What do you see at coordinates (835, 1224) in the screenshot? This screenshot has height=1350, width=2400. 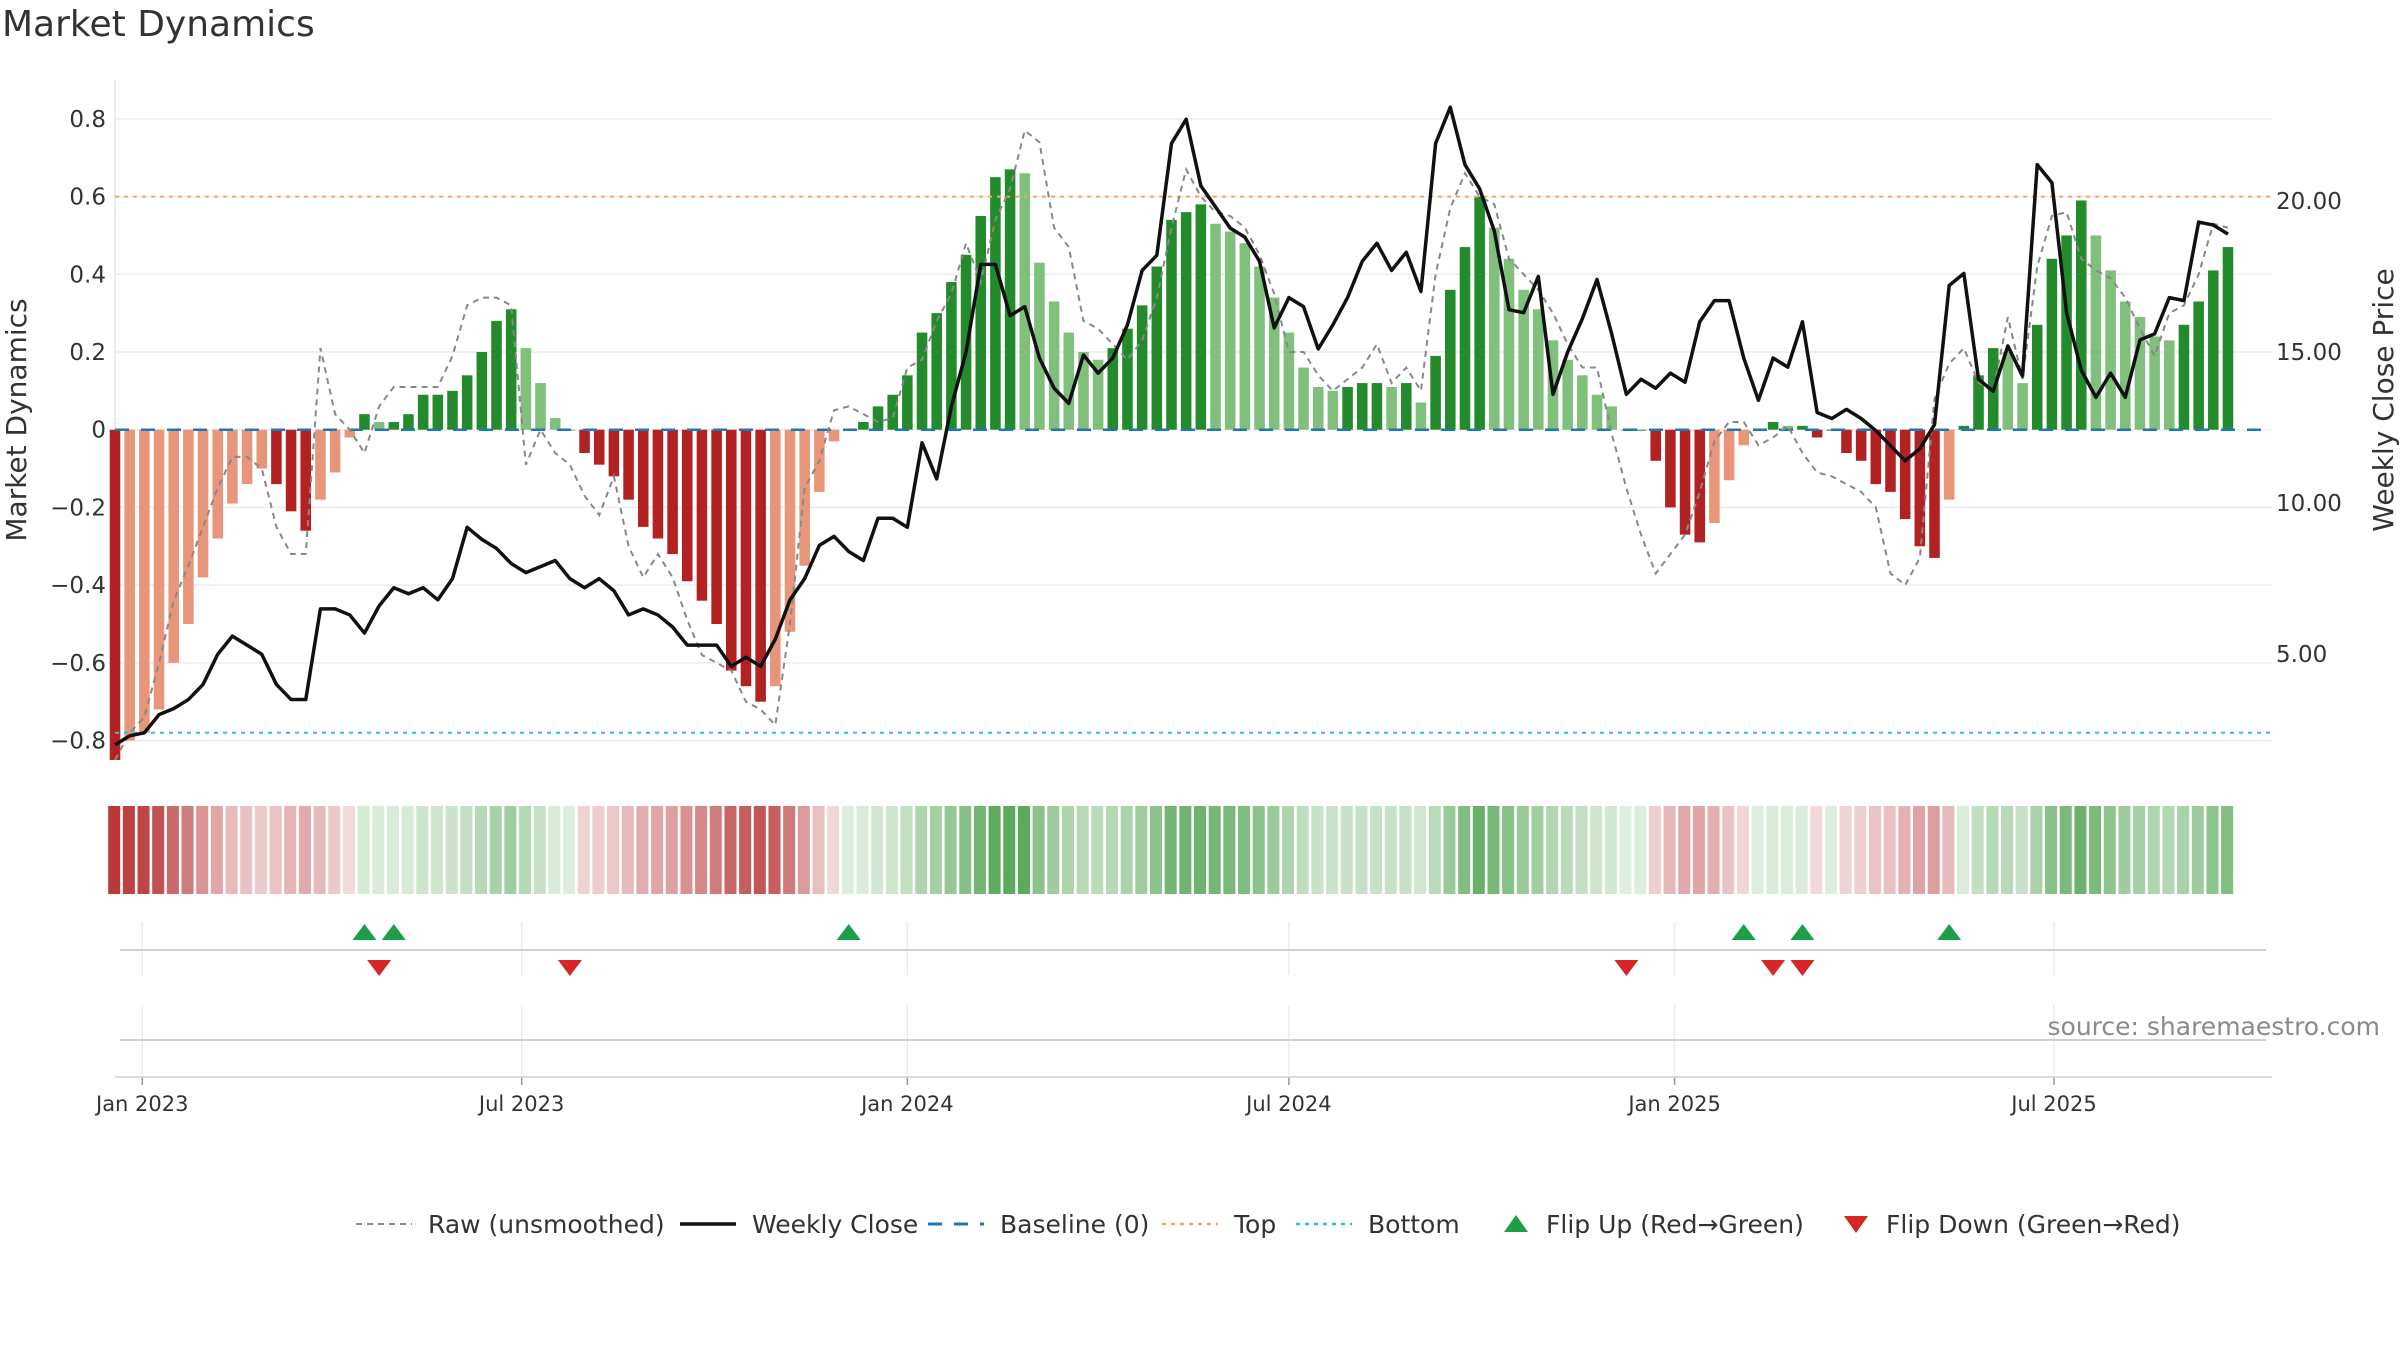 I see `legend-label: Weekly Close` at bounding box center [835, 1224].